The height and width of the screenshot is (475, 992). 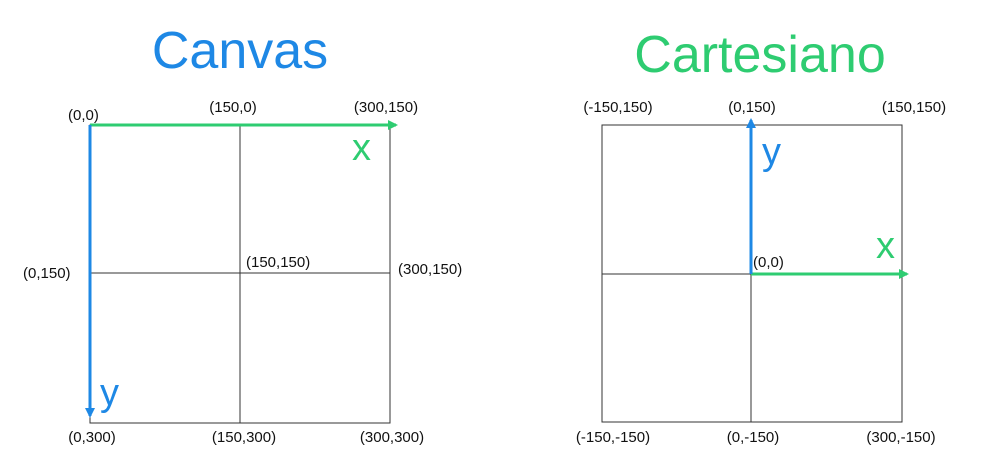 I want to click on cartesian-y-axis-label: y, so click(x=771, y=152).